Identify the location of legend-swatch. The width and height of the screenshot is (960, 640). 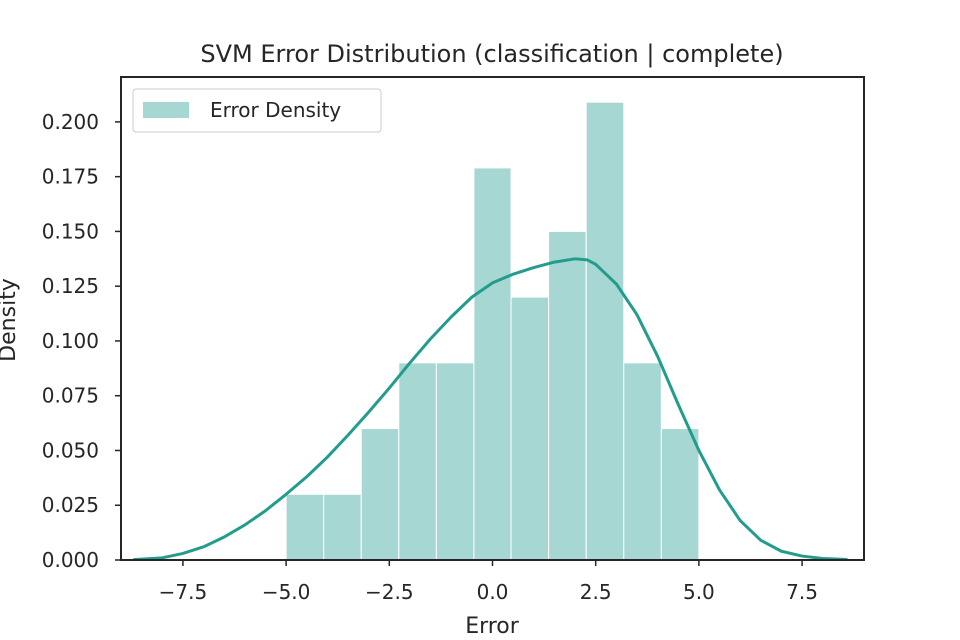
(166, 110).